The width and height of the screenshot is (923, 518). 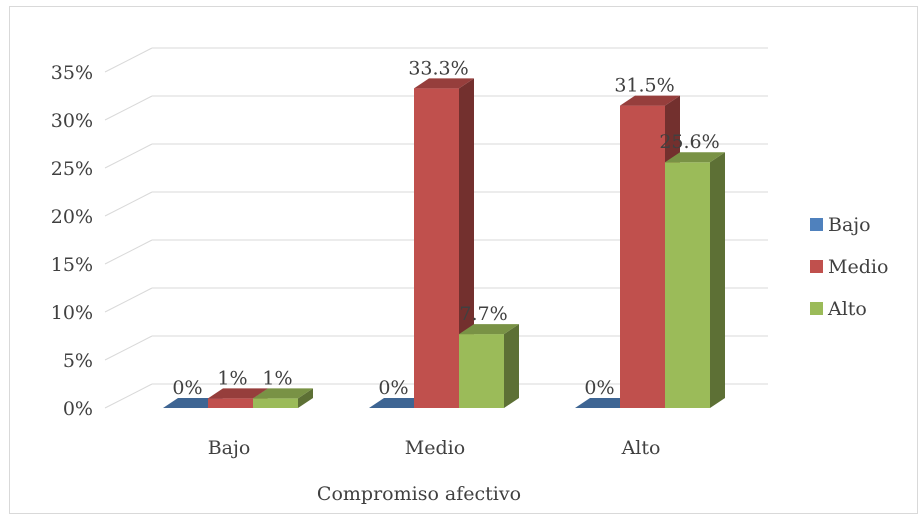 What do you see at coordinates (438, 68) in the screenshot?
I see `data-label: 33.3%` at bounding box center [438, 68].